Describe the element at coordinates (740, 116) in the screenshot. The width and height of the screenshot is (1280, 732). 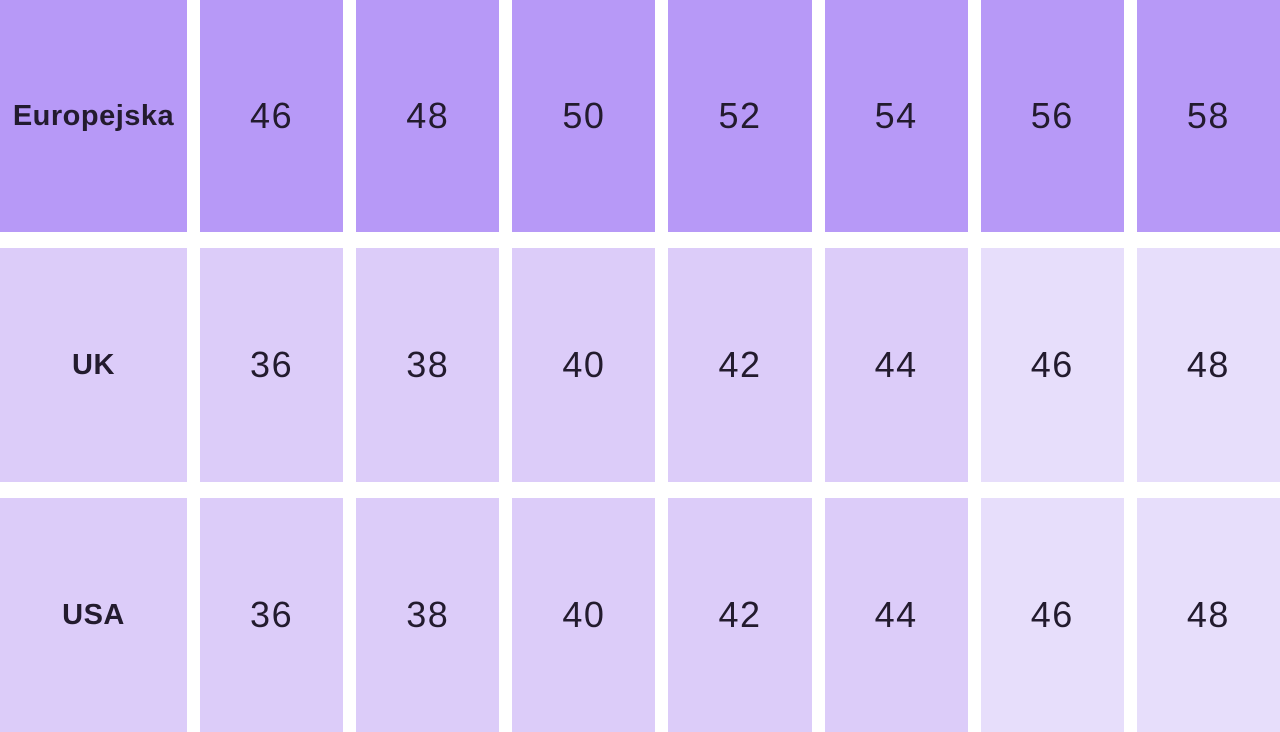
I see `size-cell: 52` at that location.